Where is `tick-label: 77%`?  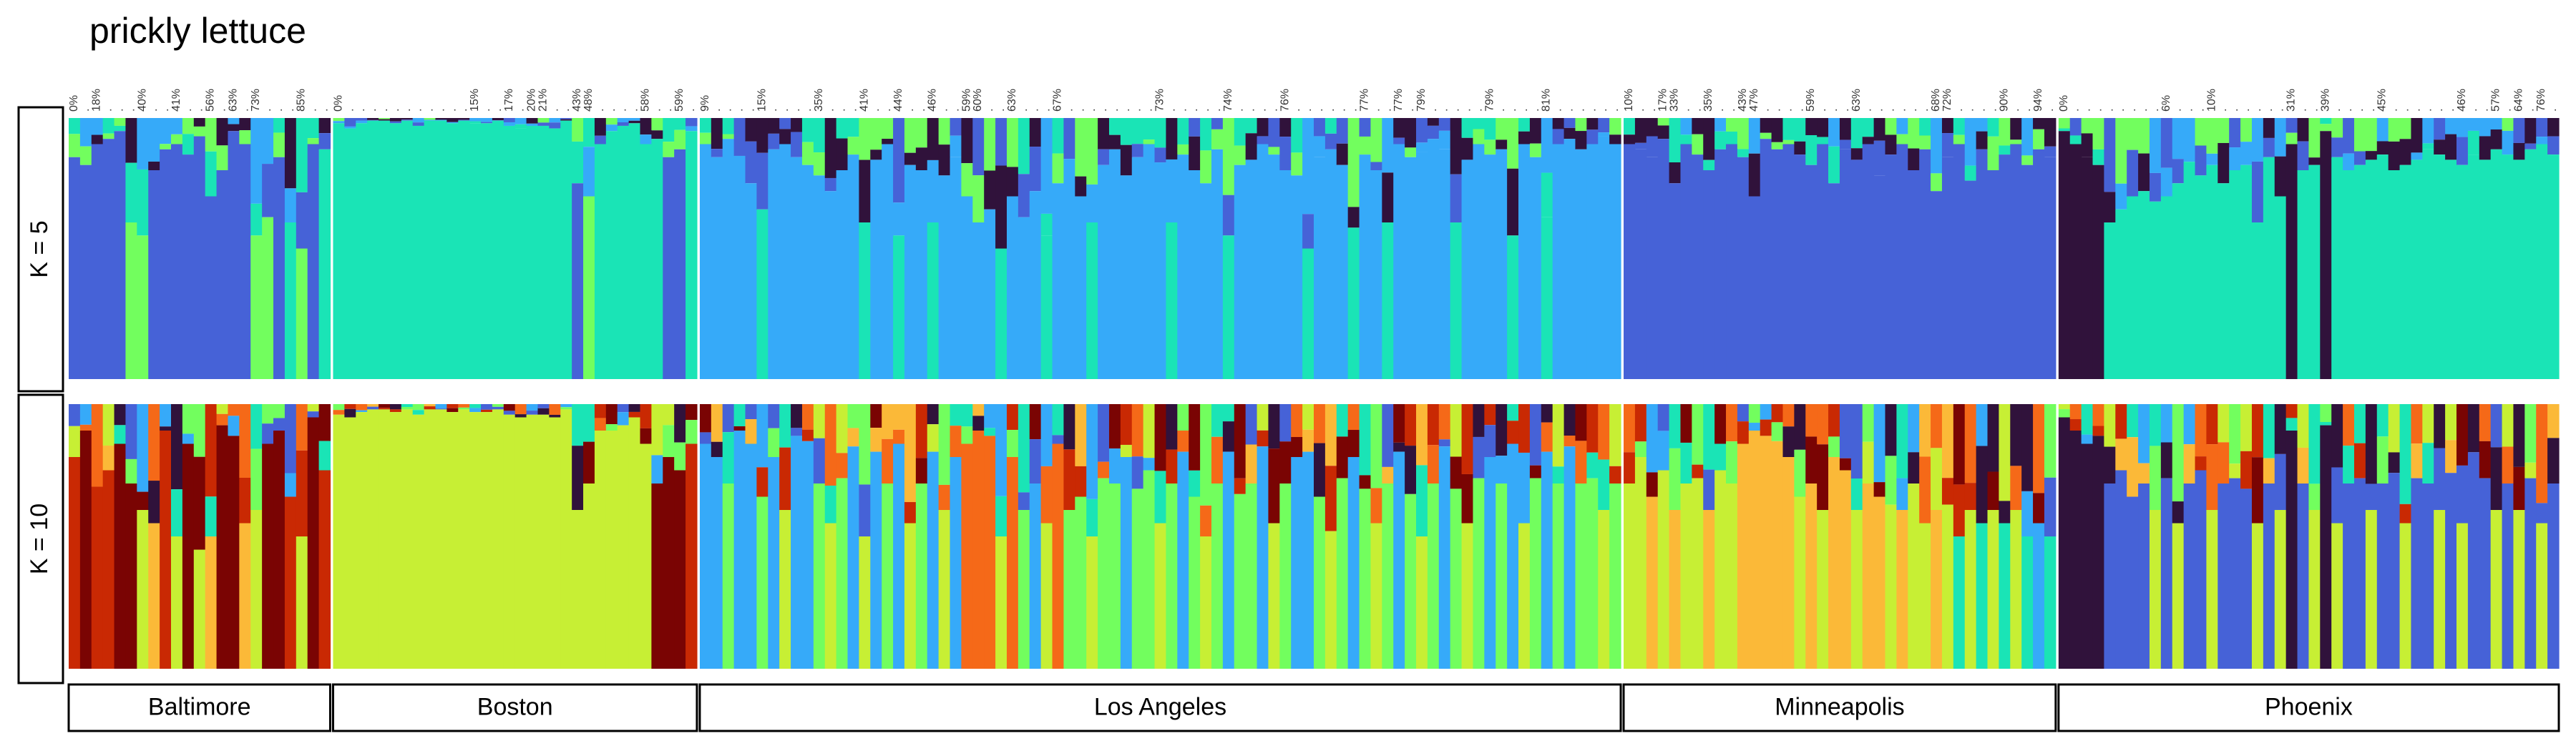
tick-label: 77% is located at coordinates (1365, 100).